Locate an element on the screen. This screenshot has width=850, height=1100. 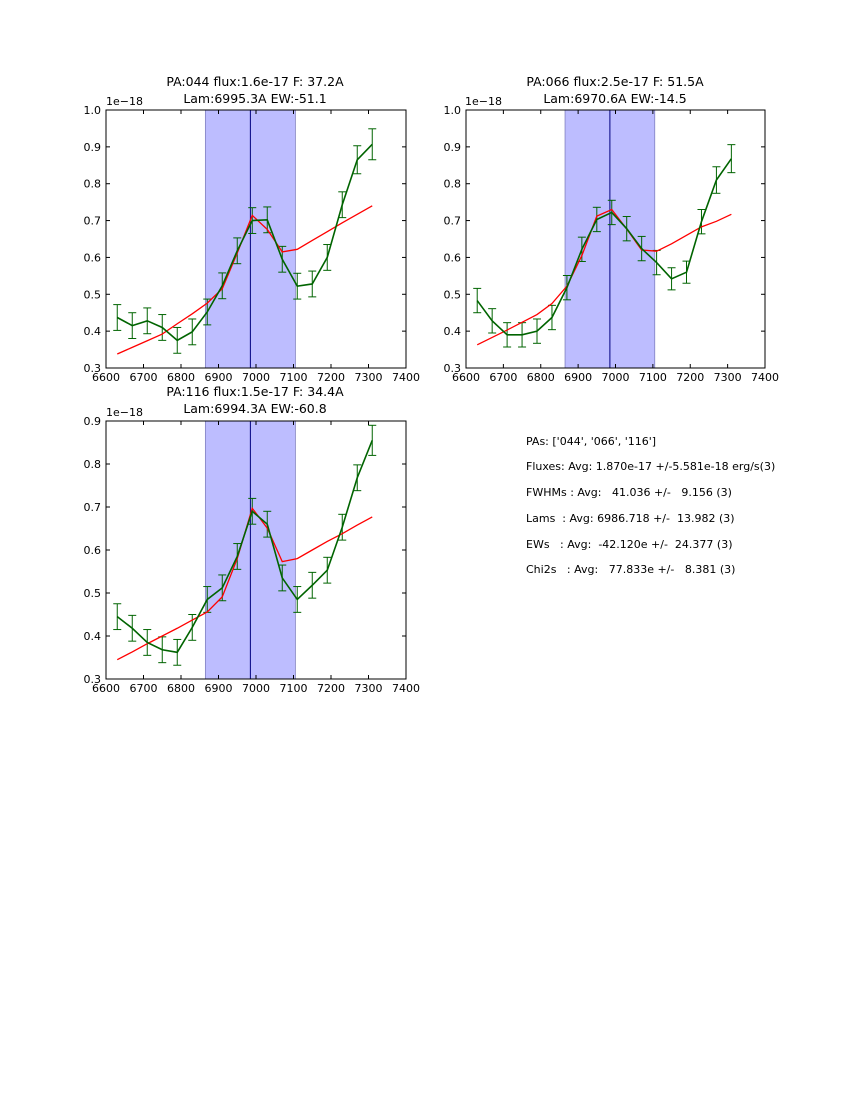
panel-title-line1: PA:044 flux:1.6e-17 F: 37.2A is located at coordinates (255, 81).